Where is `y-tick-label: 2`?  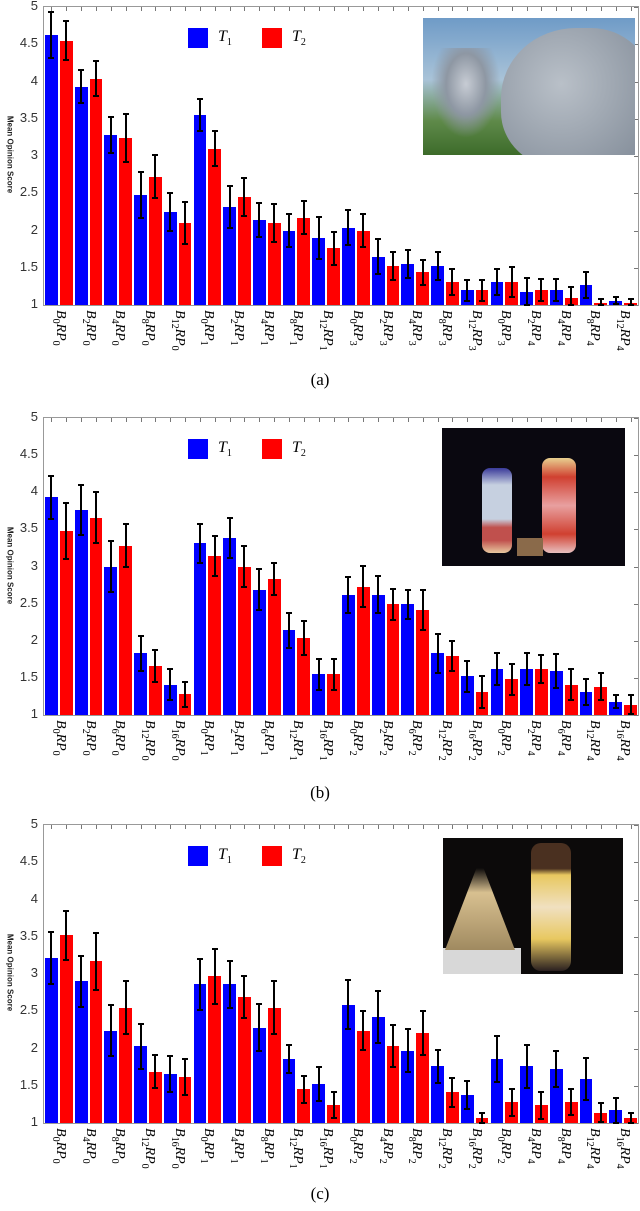 y-tick-label: 2 is located at coordinates (34, 229).